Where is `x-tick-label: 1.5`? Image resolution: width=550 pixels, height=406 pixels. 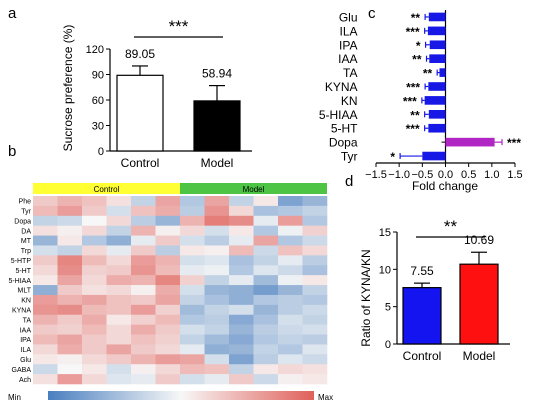
x-tick-label: 1.5 is located at coordinates (514, 175).